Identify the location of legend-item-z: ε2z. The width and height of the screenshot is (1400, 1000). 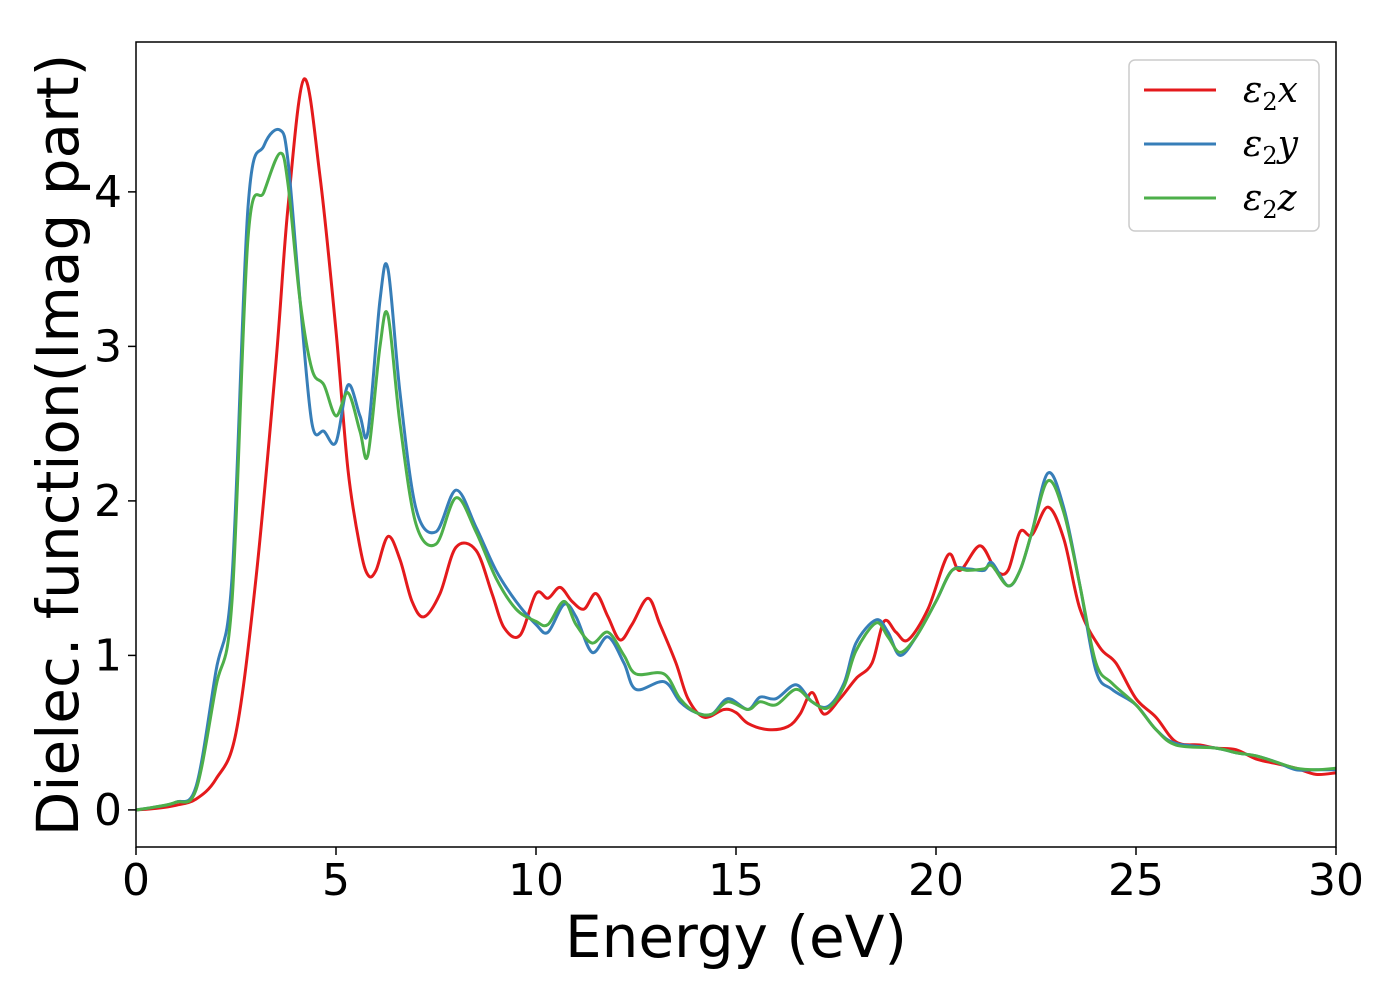
(1221, 201).